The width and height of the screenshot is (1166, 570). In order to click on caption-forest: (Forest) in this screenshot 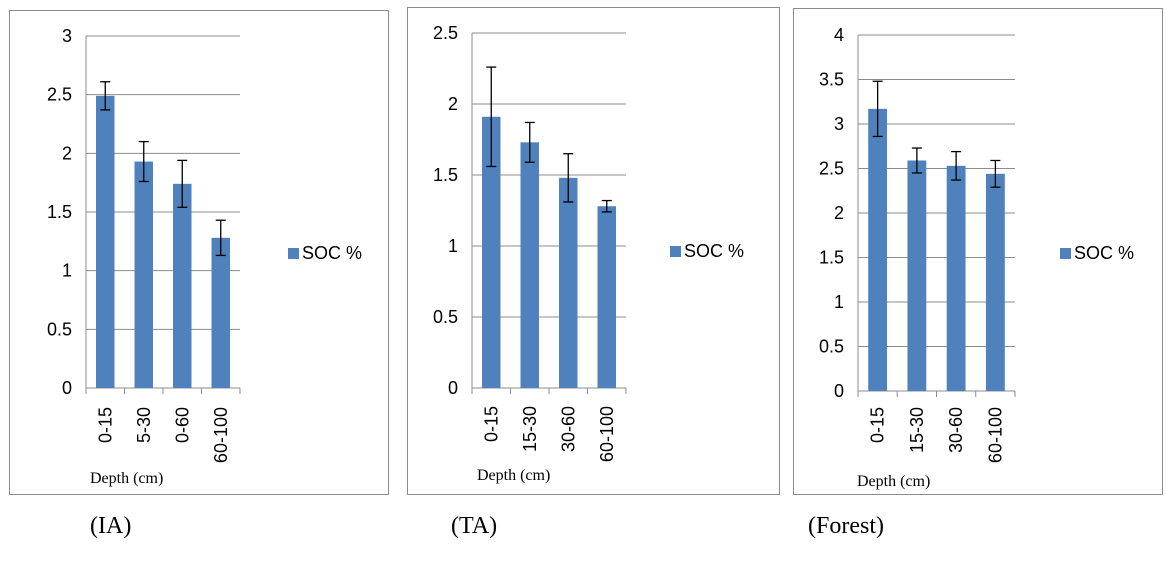, I will do `click(846, 526)`.